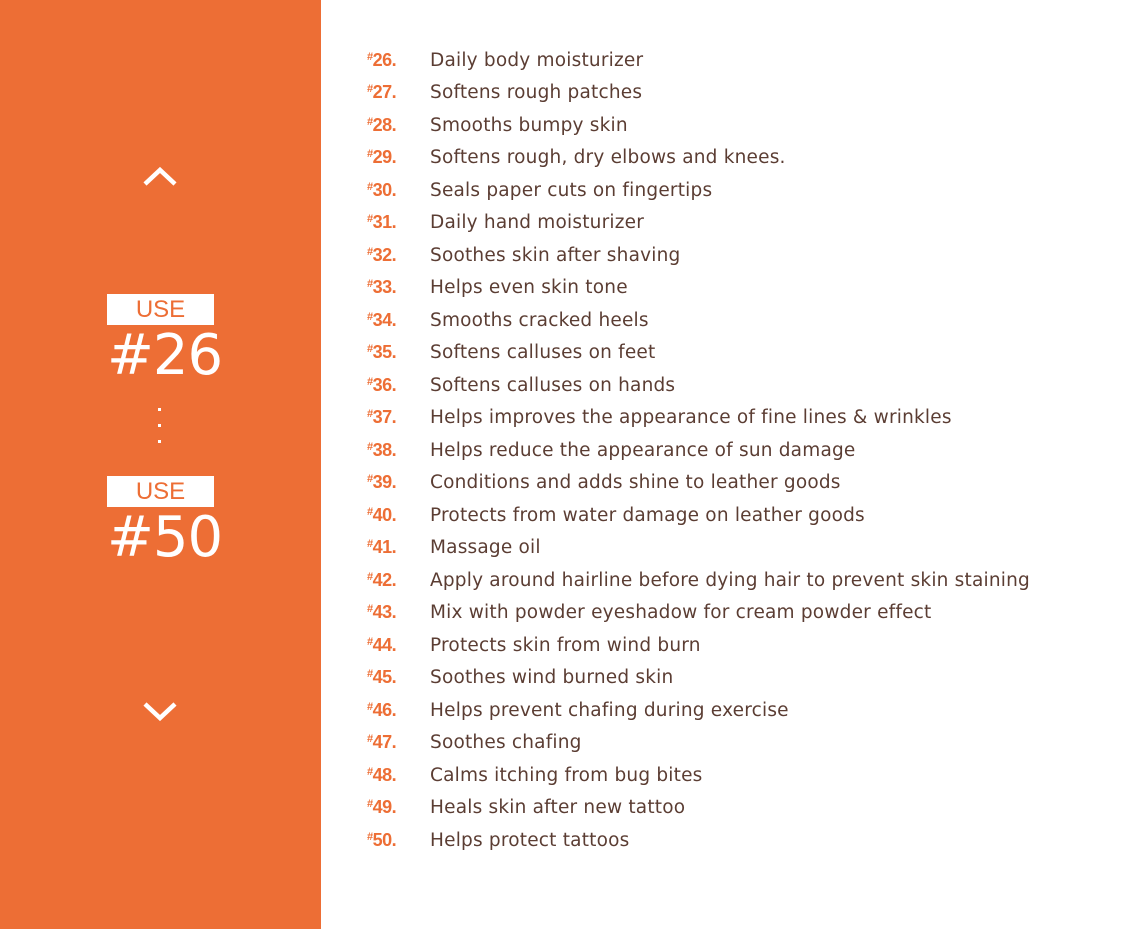 Image resolution: width=1134 pixels, height=929 pixels. I want to click on list-item: #32. Soothes skin after shaving, so click(698, 255).